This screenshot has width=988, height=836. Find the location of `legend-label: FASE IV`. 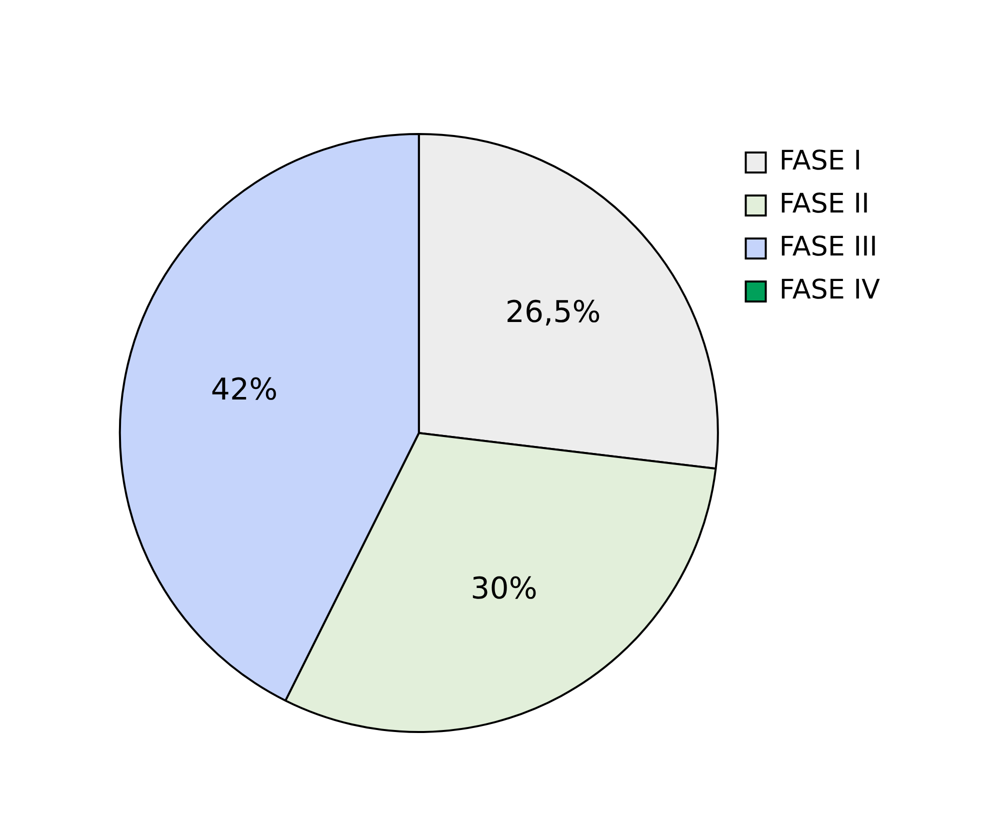

legend-label: FASE IV is located at coordinates (830, 290).